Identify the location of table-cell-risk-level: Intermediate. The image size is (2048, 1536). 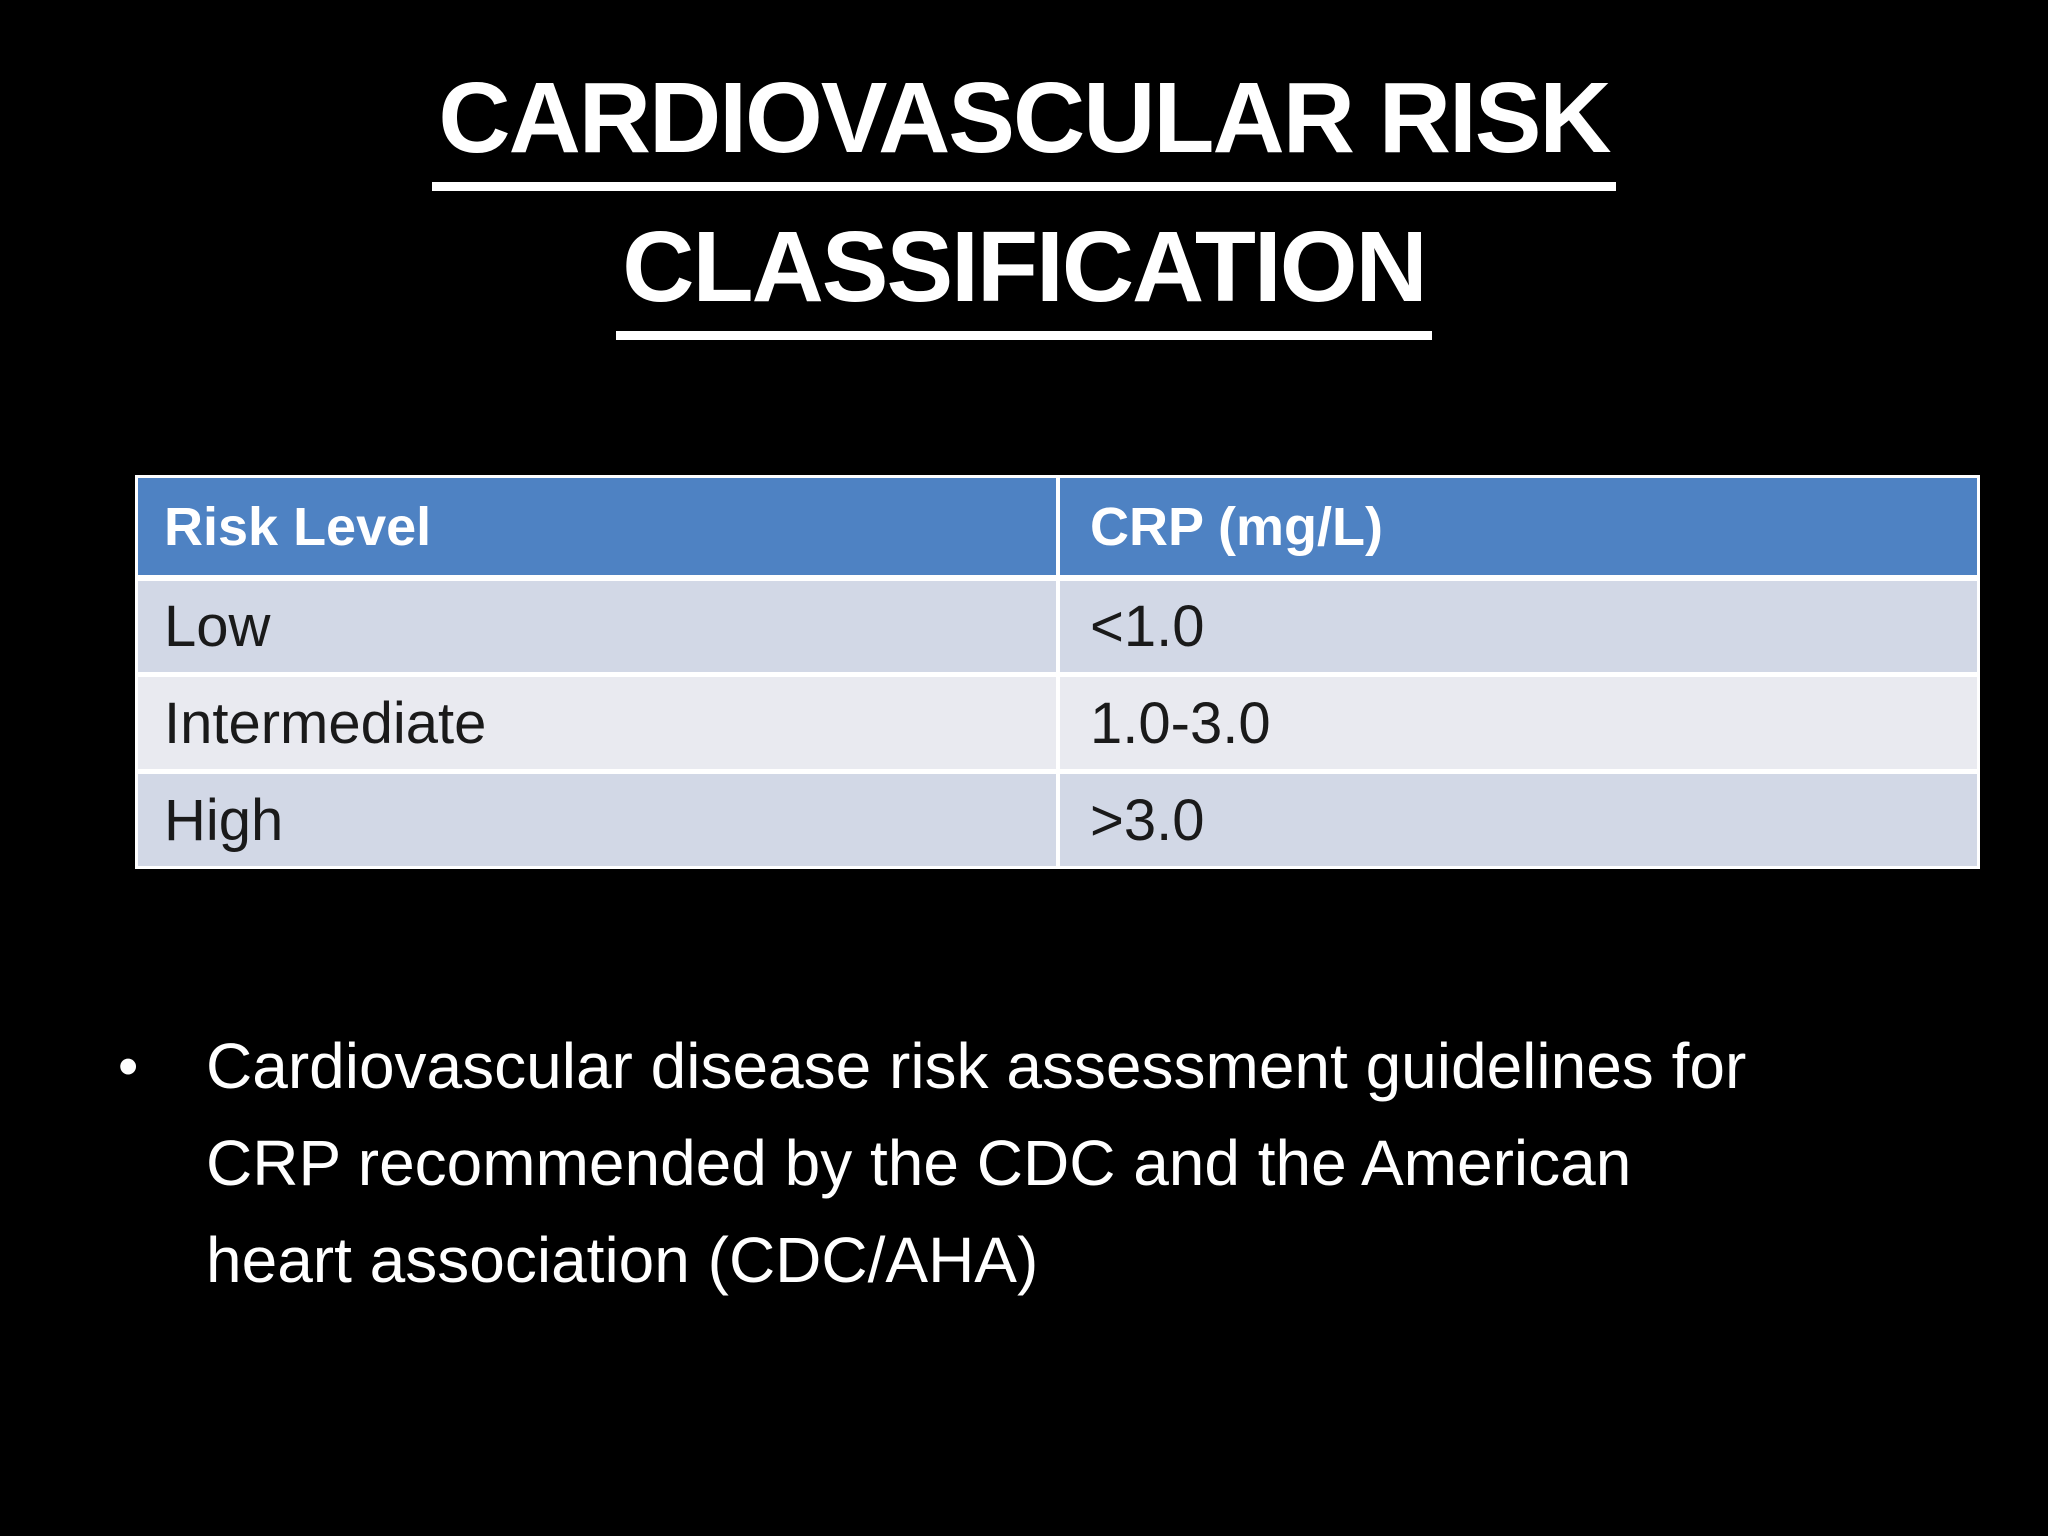
(325, 723).